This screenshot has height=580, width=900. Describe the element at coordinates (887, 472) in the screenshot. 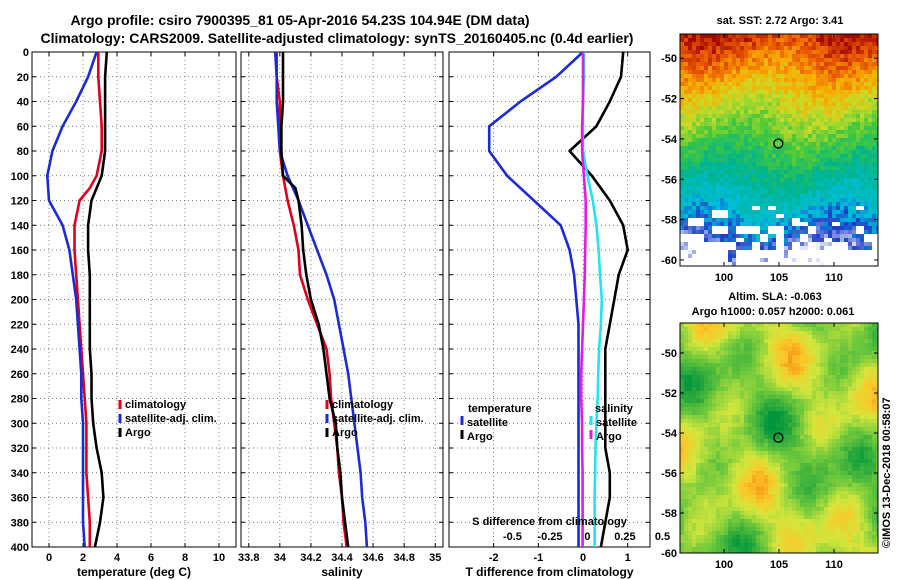

I see `credit-text: ©IMOS 13-Dec-2018 00:58:07` at that location.